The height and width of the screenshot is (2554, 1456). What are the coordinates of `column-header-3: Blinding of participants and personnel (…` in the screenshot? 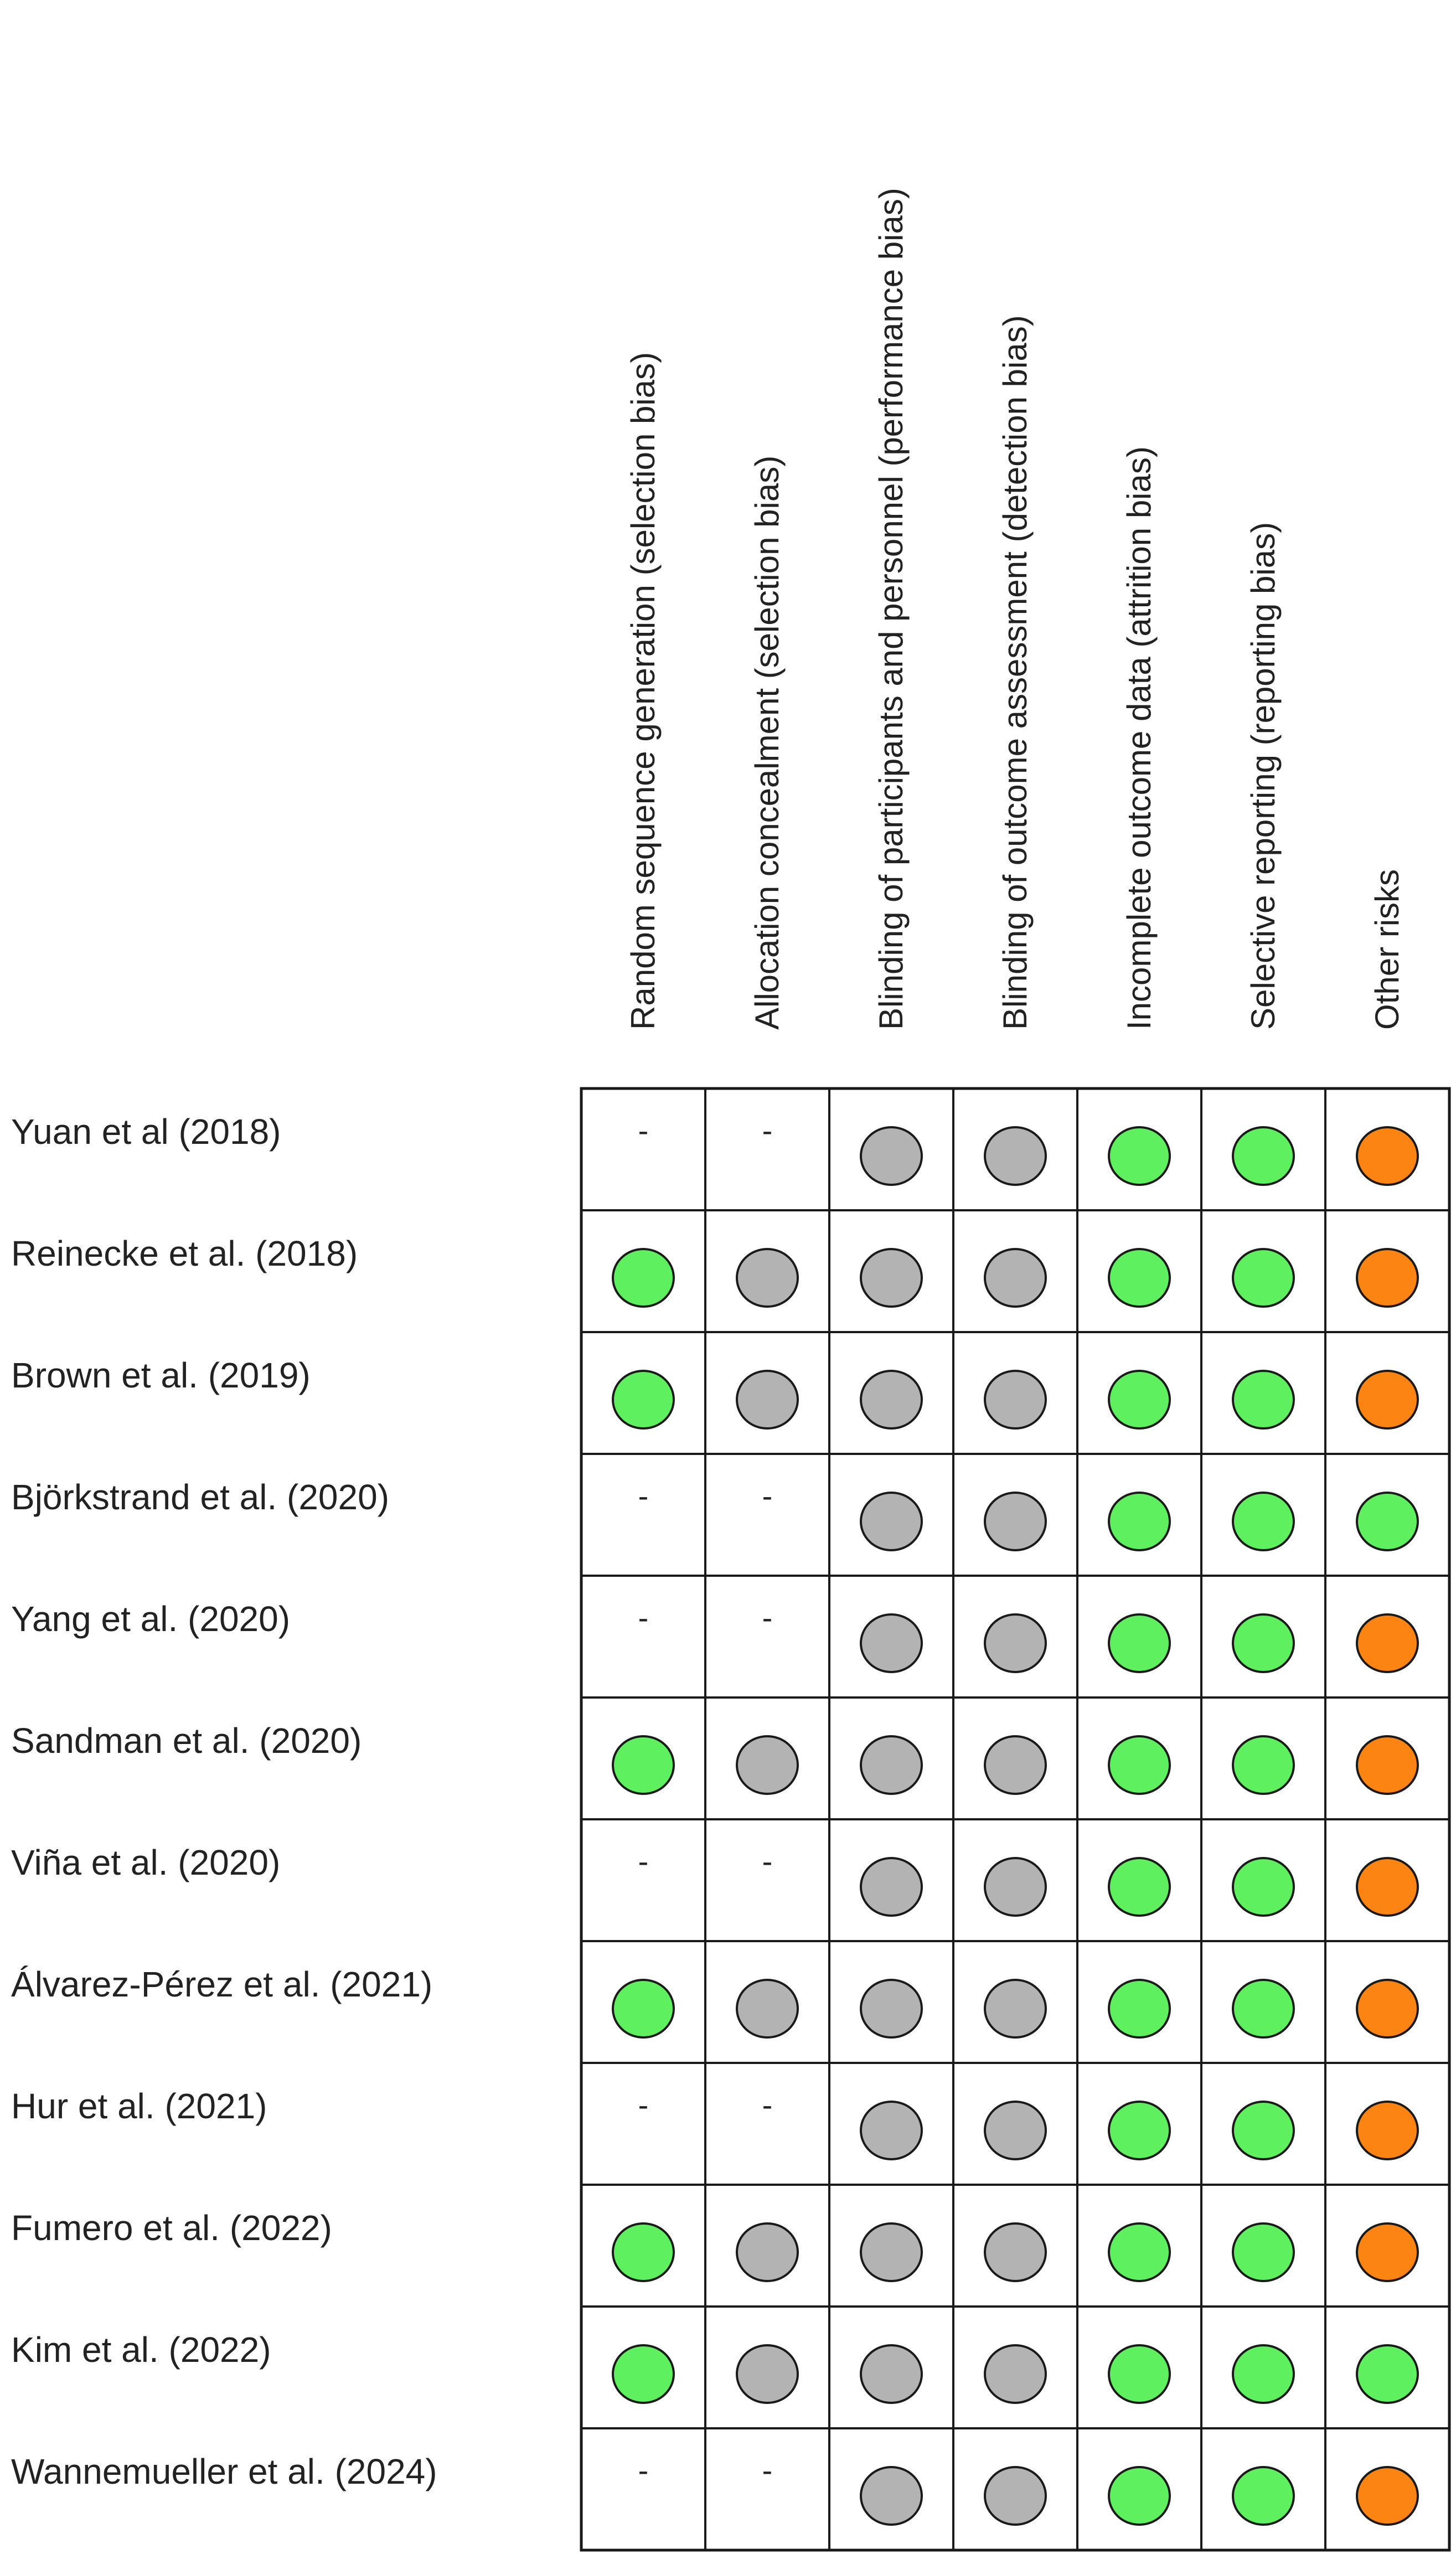 It's located at (891, 609).